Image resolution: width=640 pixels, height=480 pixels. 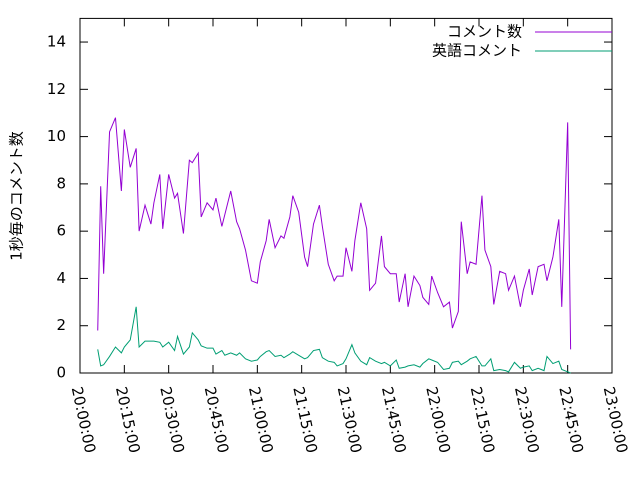 I want to click on x-tick-label: 21:45:00, so click(x=394, y=420).